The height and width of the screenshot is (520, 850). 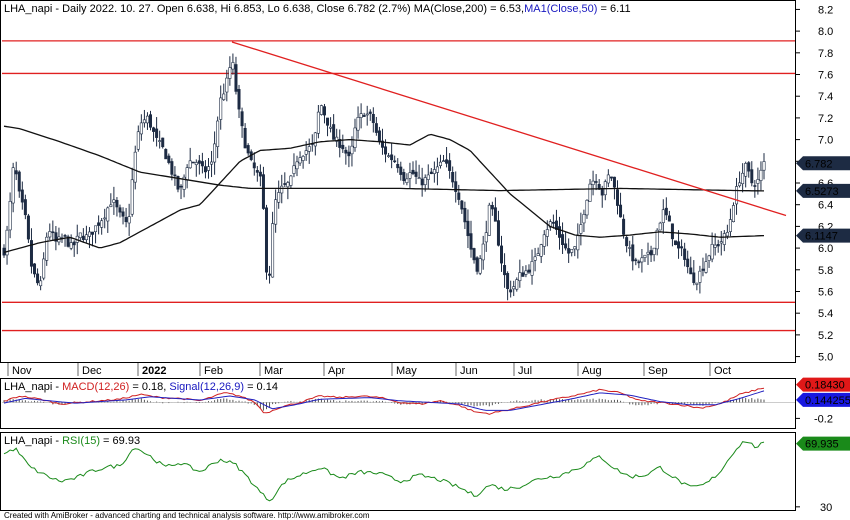 What do you see at coordinates (823, 235) in the screenshot?
I see `ma50-value-tag: 6.1147` at bounding box center [823, 235].